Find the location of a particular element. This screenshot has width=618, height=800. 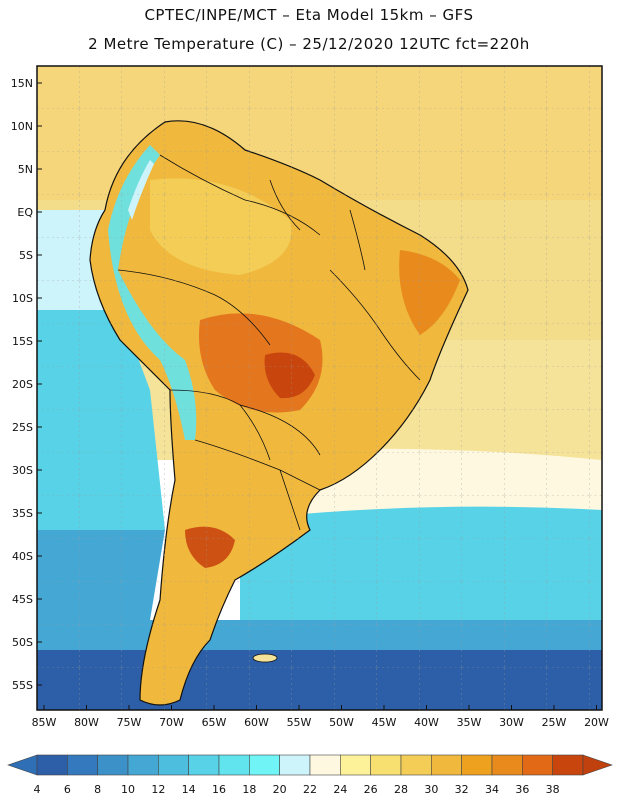

temperature-colorbar: 4 6 8 10 12 14 16 18 20 22 24 26 28 30 32 34 36 38 is located at coordinates (310, 775).